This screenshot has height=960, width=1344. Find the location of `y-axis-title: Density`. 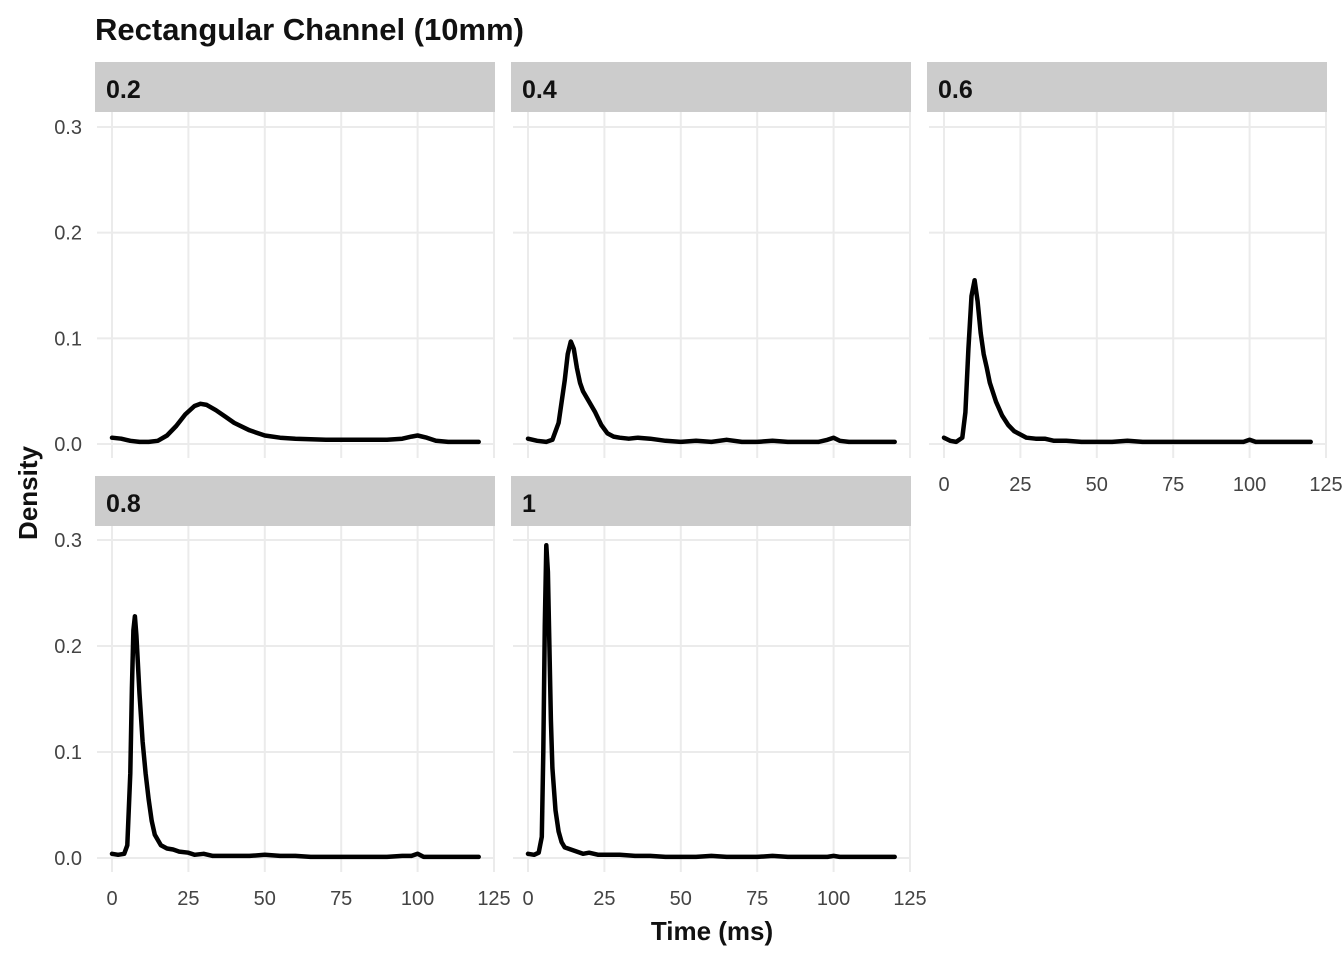

y-axis-title: Density is located at coordinates (28, 493).